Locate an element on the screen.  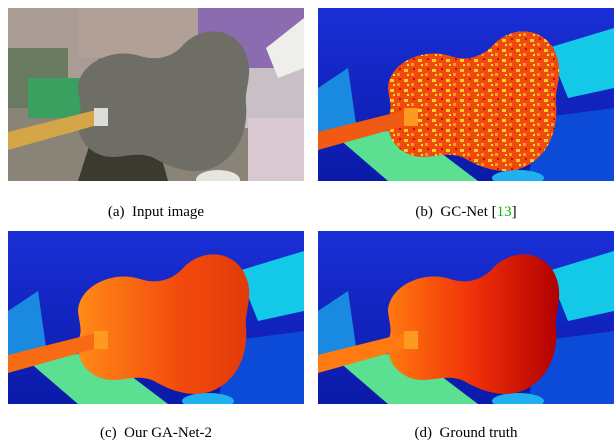
caption-c: (c) Our GA-Net-2 is located at coordinates (156, 433).